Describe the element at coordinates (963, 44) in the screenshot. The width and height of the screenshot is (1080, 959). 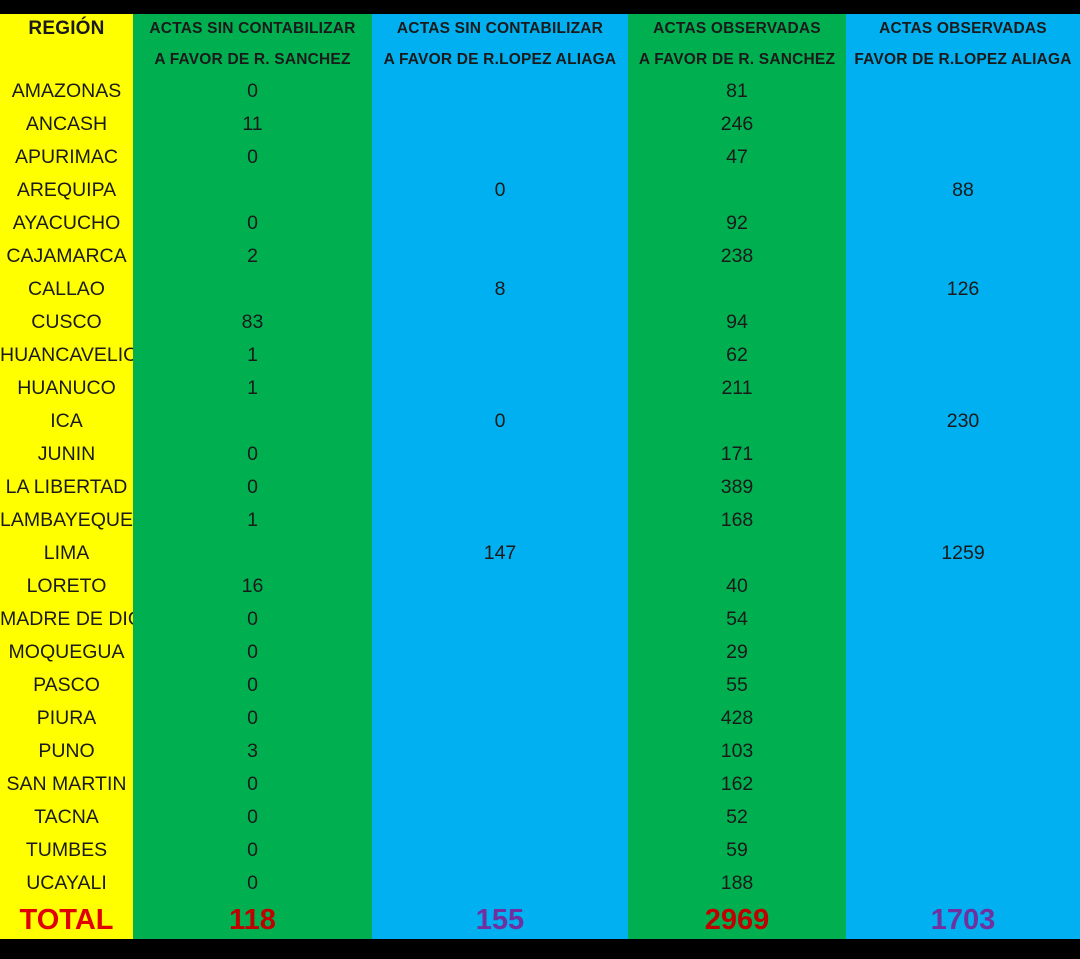
I see `lopez-aliaga-observed-header: ACTAS OBSERVADAS FAVOR DE R.LOPEZ ALIAGA` at that location.